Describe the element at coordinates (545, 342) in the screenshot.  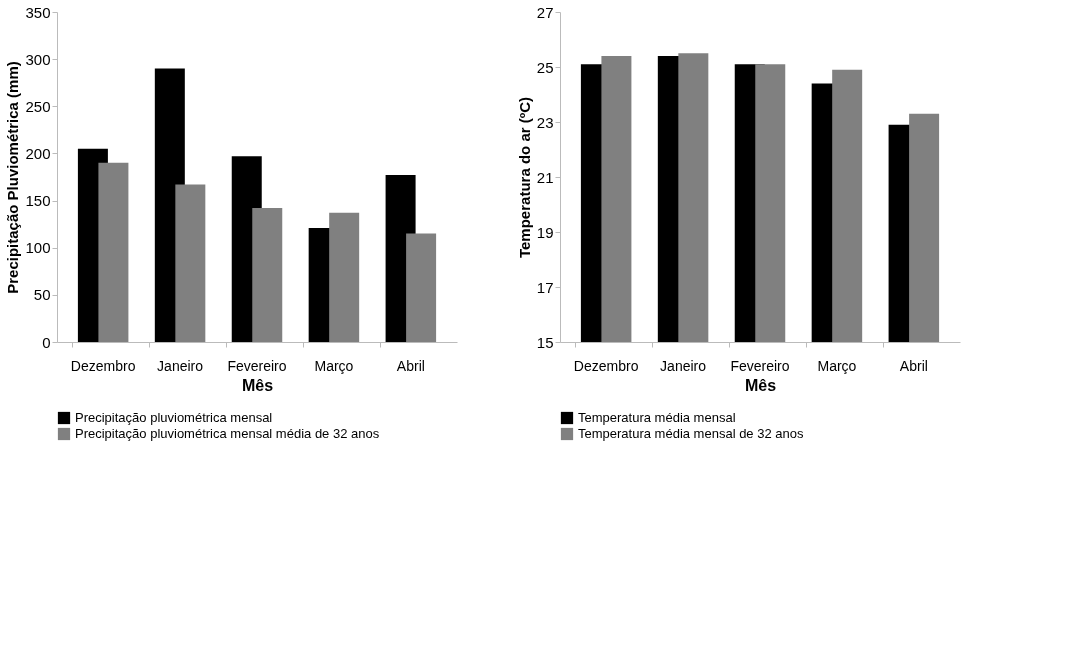
I see `y-tick-label: 15` at that location.